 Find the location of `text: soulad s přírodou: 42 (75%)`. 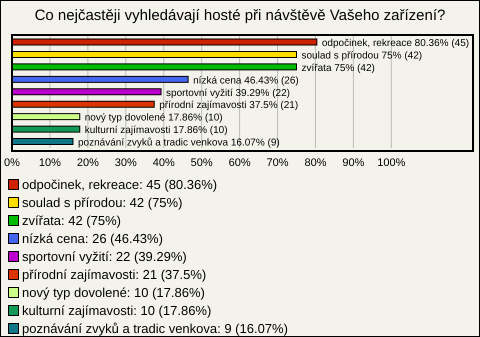

text: soulad s přírodou: 42 (75%) is located at coordinates (102, 202).